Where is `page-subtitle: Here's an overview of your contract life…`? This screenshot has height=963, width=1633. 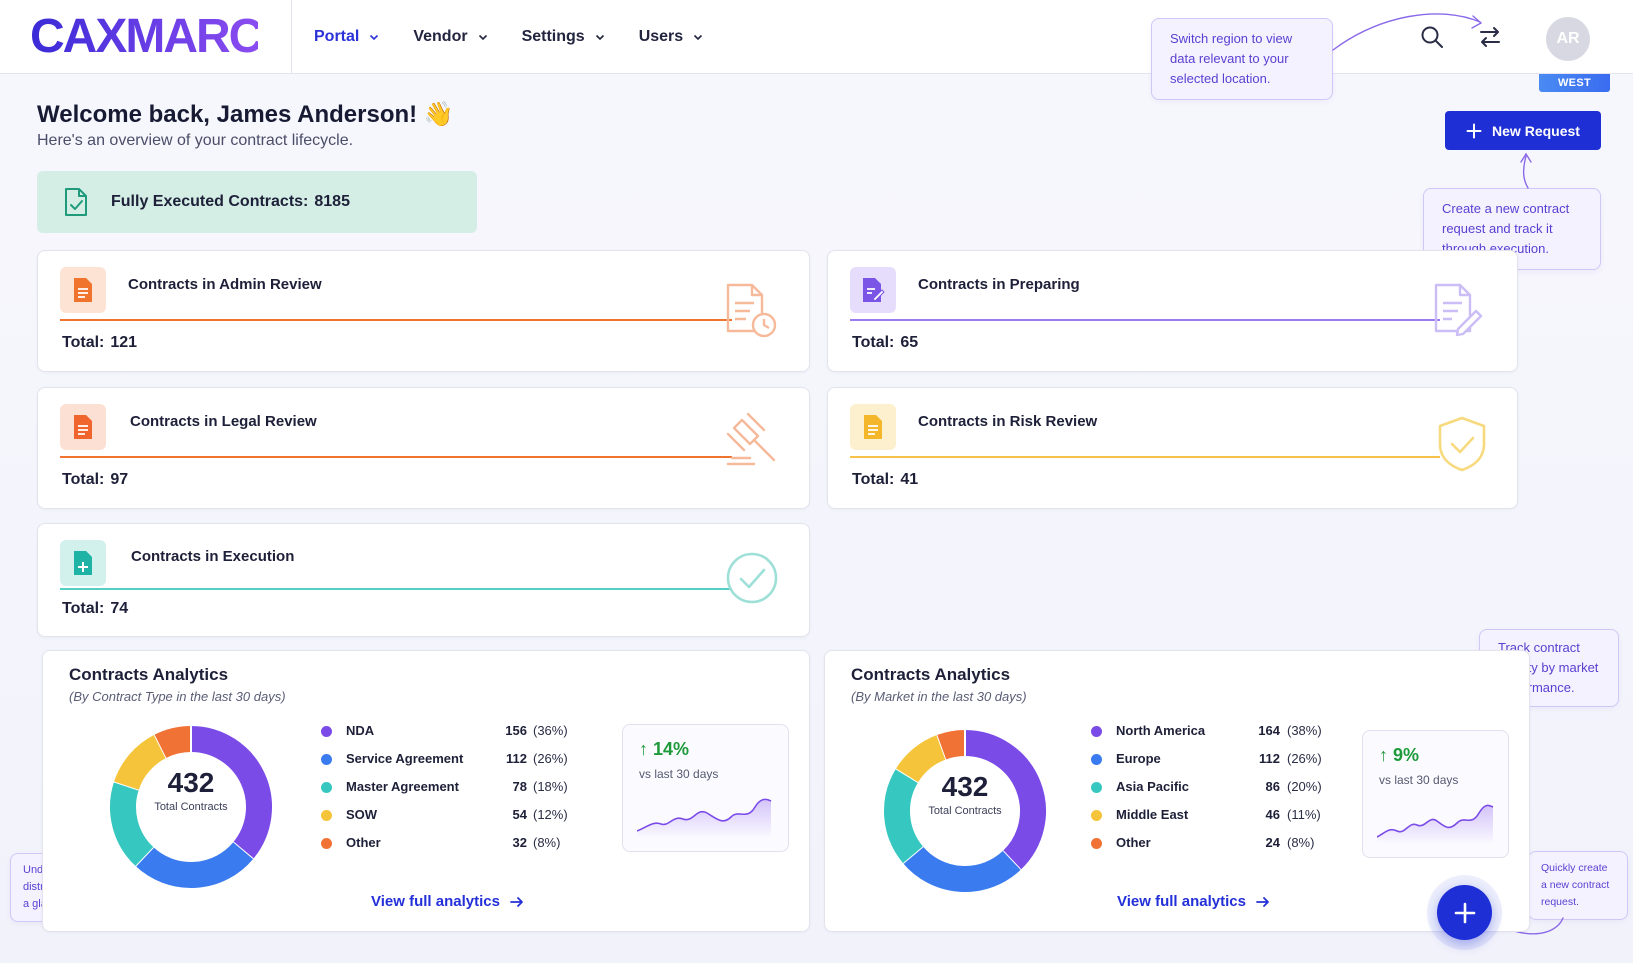 page-subtitle: Here's an overview of your contract life… is located at coordinates (195, 140).